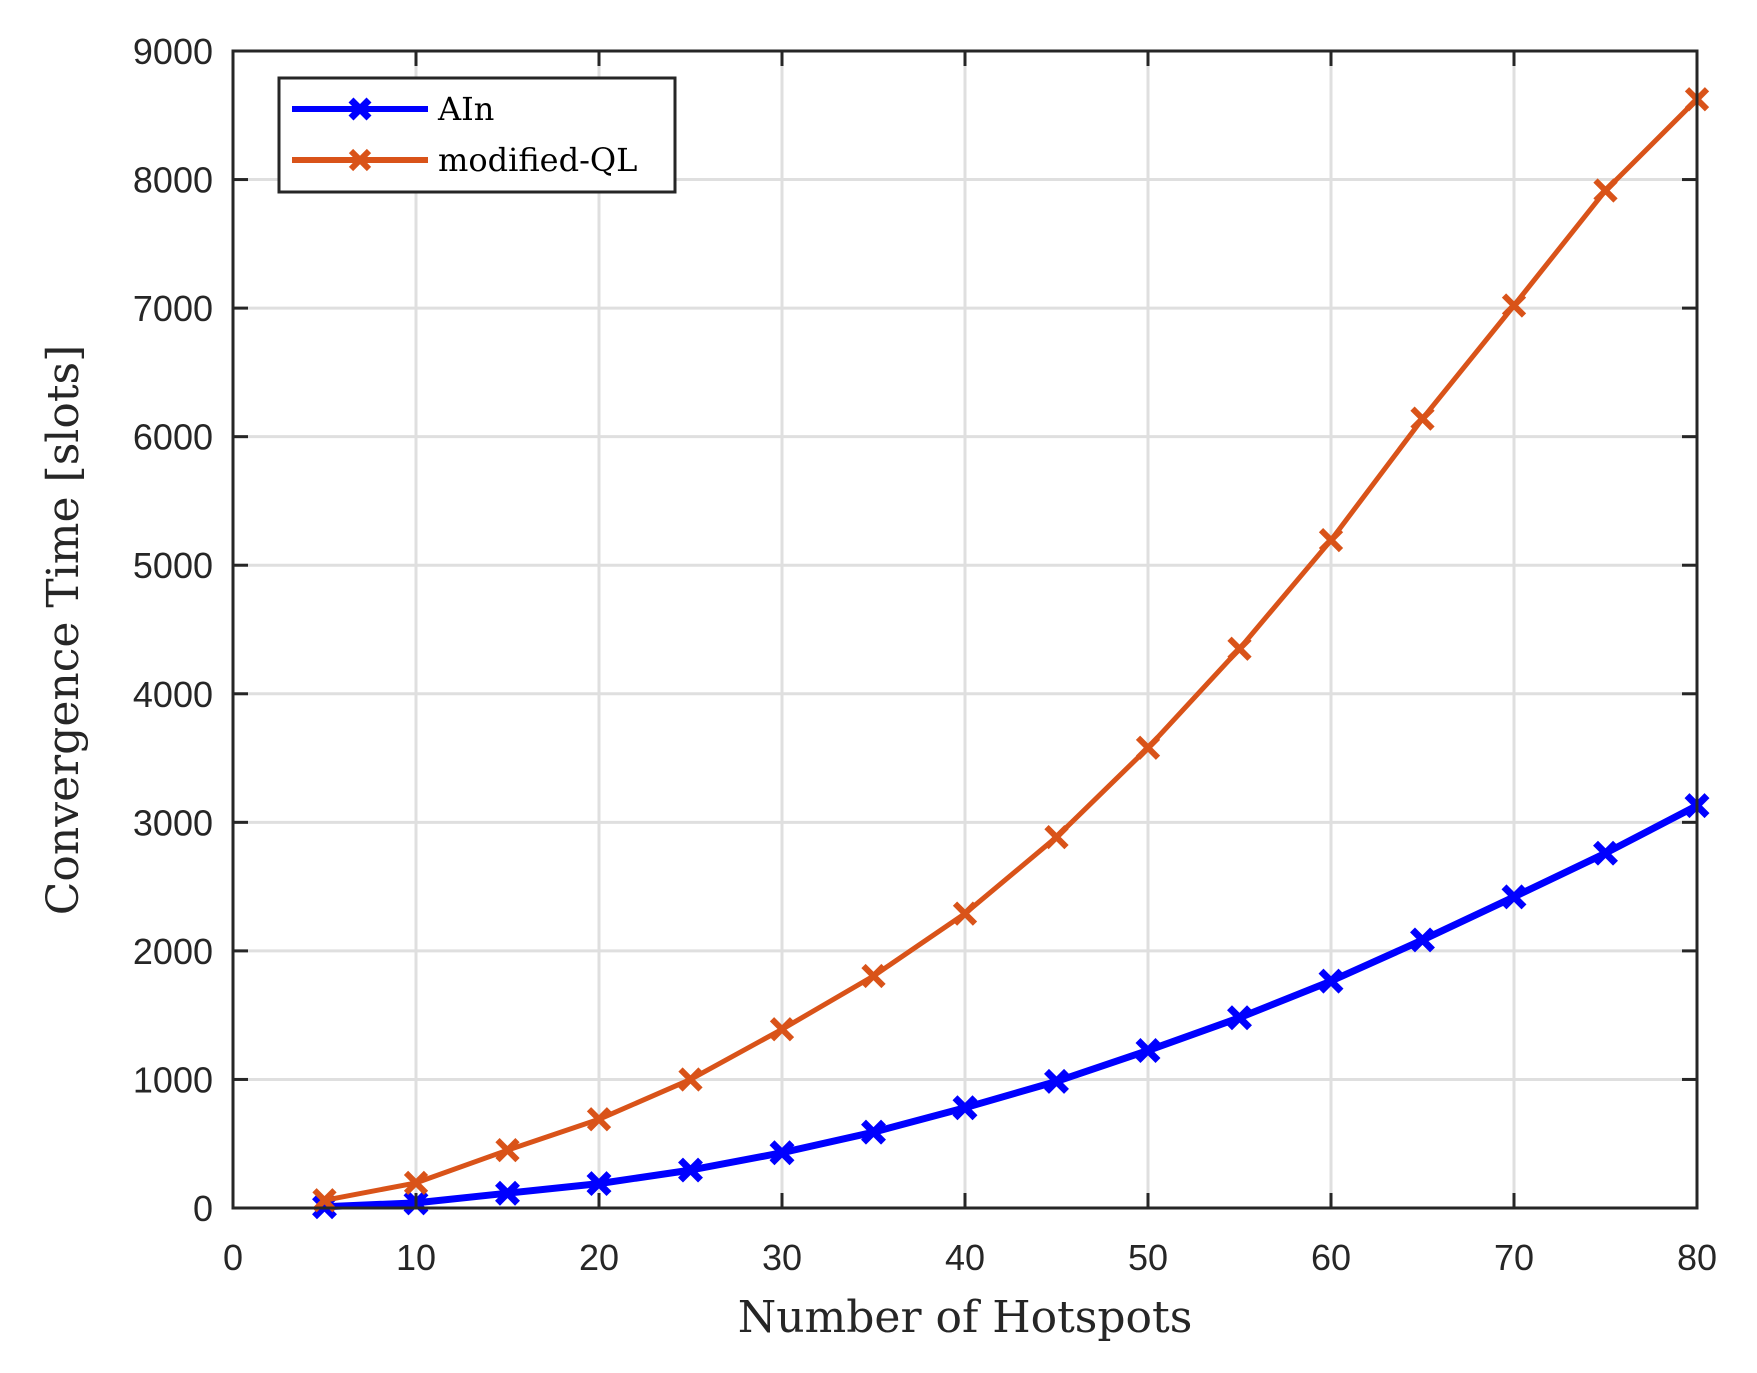 The image size is (1757, 1373). I want to click on x-tick-label: 20, so click(599, 1257).